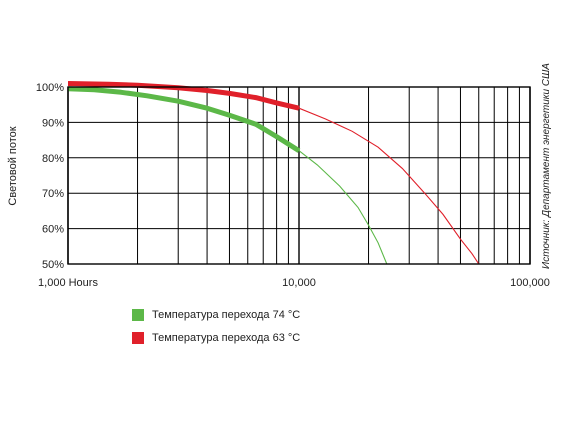  What do you see at coordinates (226, 315) in the screenshot?
I see `legend-label-74c: Температура перехода 74 °C` at bounding box center [226, 315].